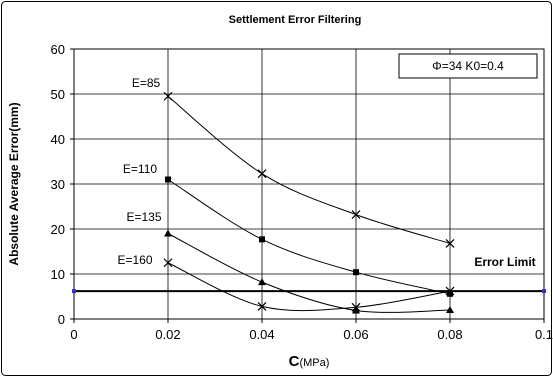  I want to click on series-label-e135: E=135, so click(143, 217).